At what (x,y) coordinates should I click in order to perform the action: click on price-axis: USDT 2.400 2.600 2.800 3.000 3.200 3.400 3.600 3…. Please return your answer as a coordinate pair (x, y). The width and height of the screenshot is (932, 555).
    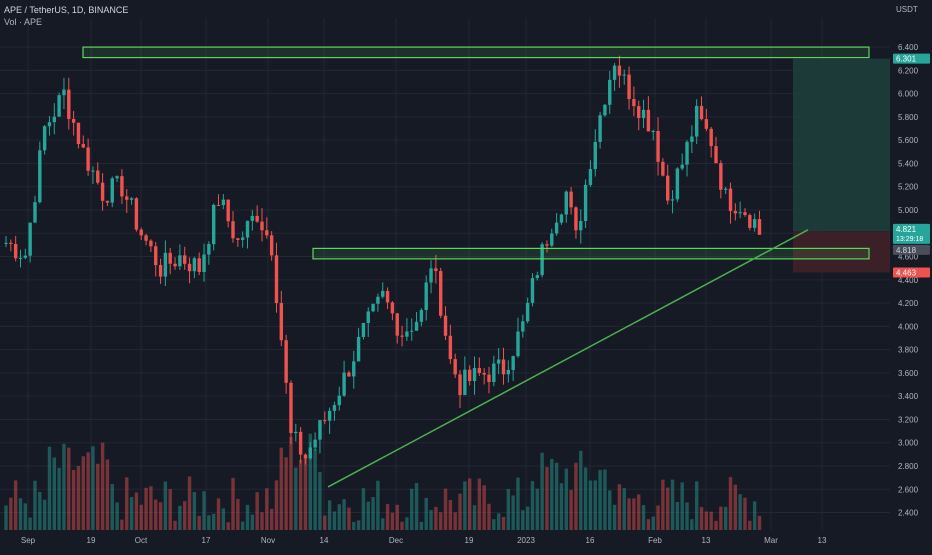
    Looking at the image, I should click on (911, 275).